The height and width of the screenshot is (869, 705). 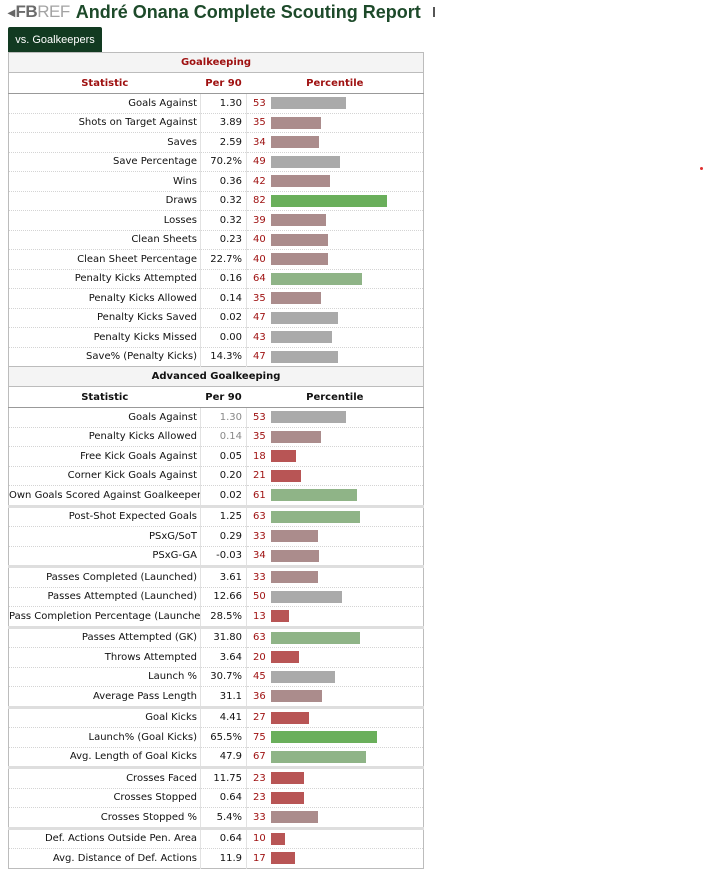 I want to click on stat-name: Passes Attempted (Launched), so click(x=104, y=597).